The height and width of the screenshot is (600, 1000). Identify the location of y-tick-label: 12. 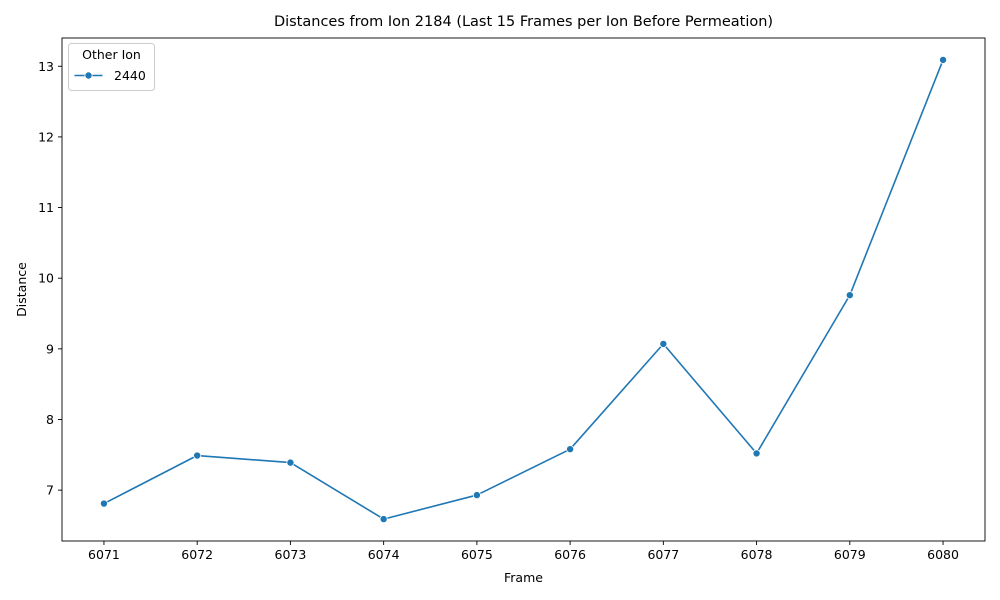
(46, 136).